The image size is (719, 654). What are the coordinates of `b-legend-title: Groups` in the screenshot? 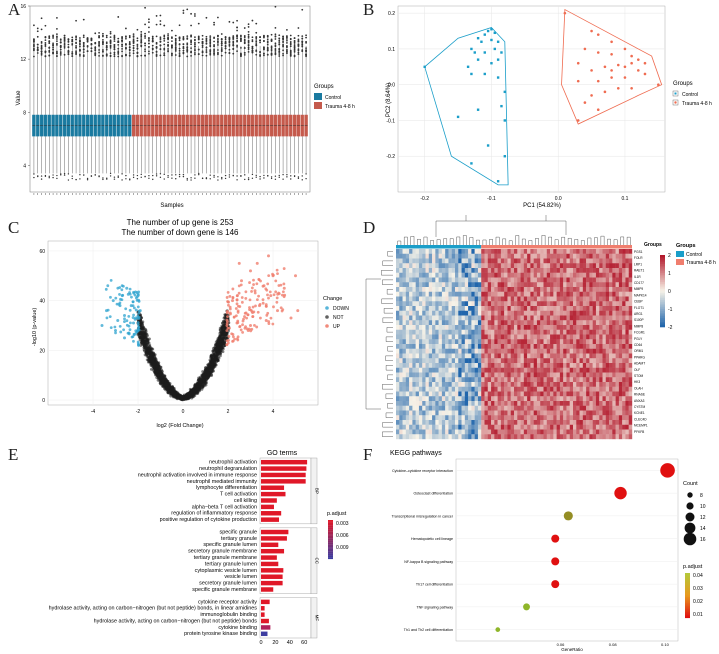 It's located at (683, 84).